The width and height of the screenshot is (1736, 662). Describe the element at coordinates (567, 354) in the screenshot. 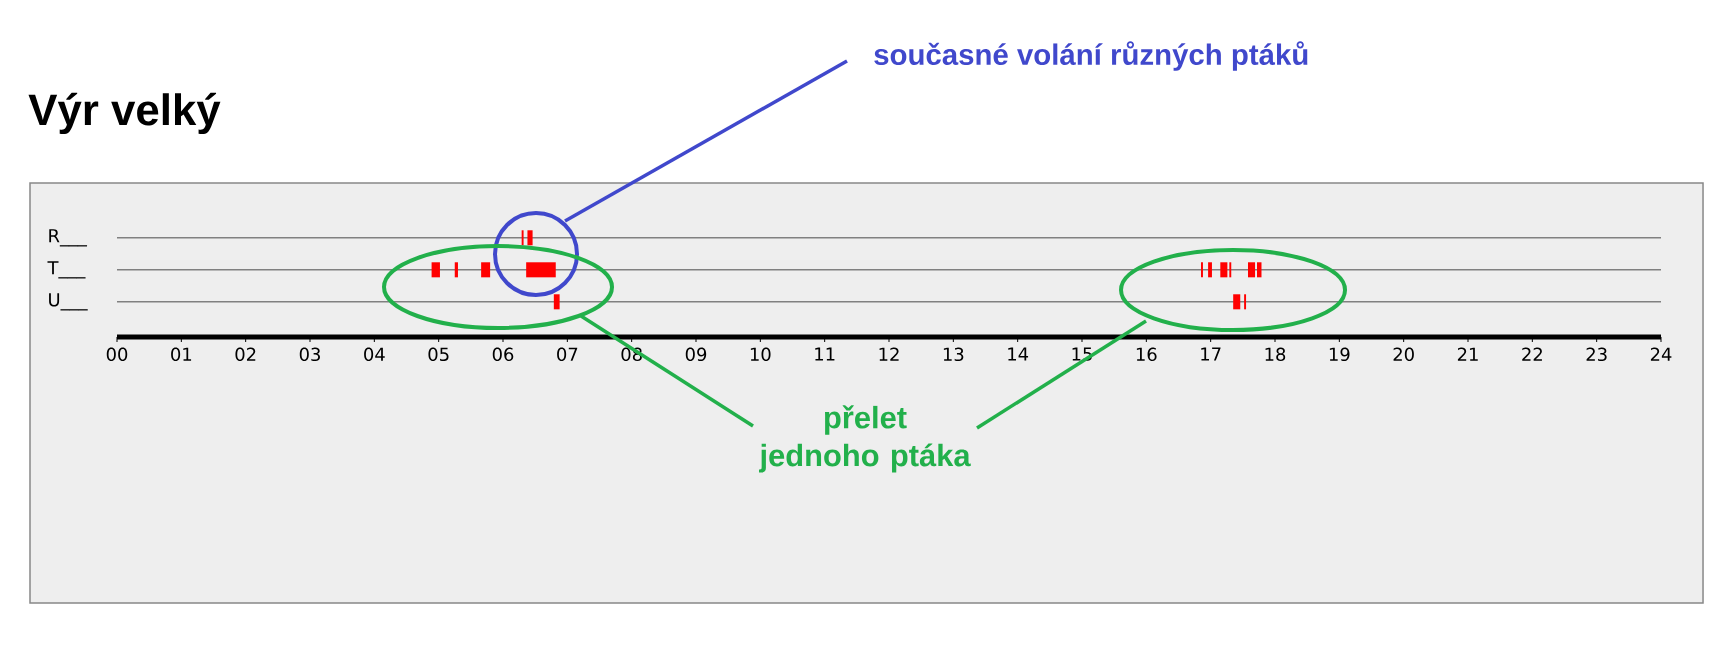

I see `x-tick-label: 07` at that location.